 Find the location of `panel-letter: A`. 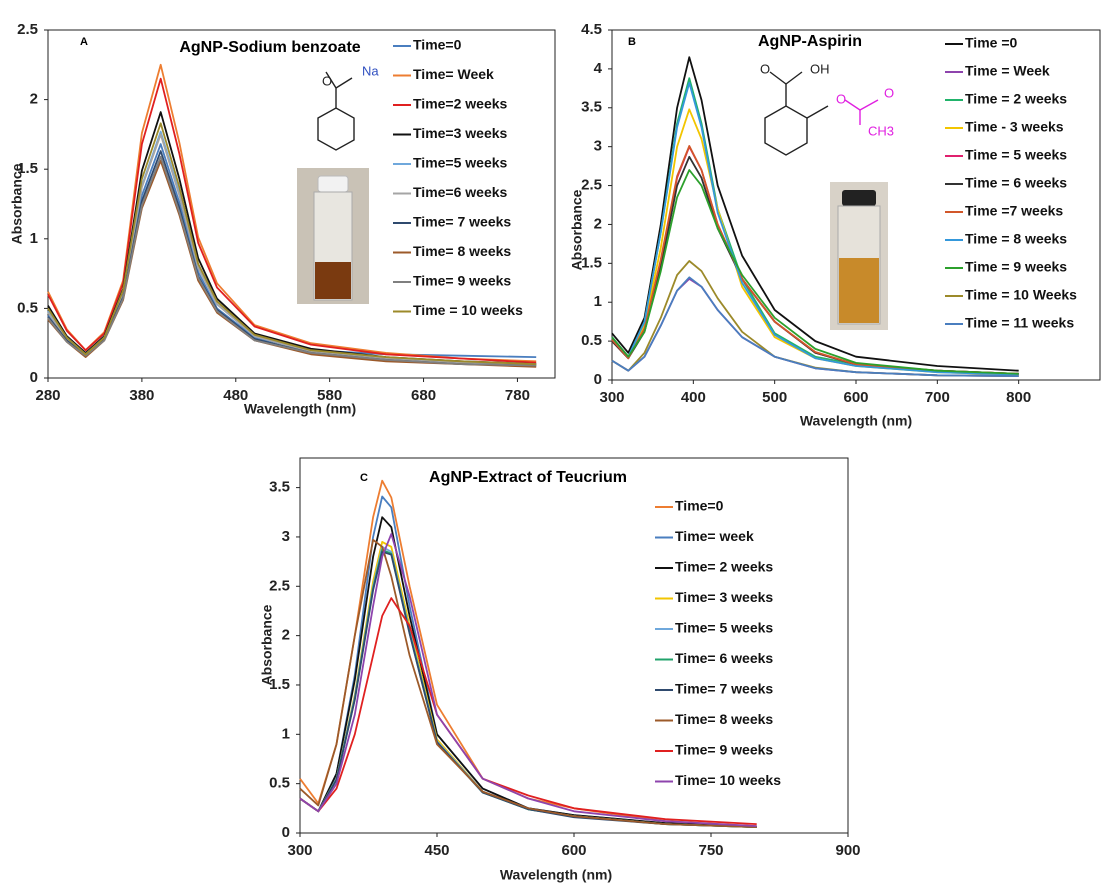

panel-letter: A is located at coordinates (84, 42).